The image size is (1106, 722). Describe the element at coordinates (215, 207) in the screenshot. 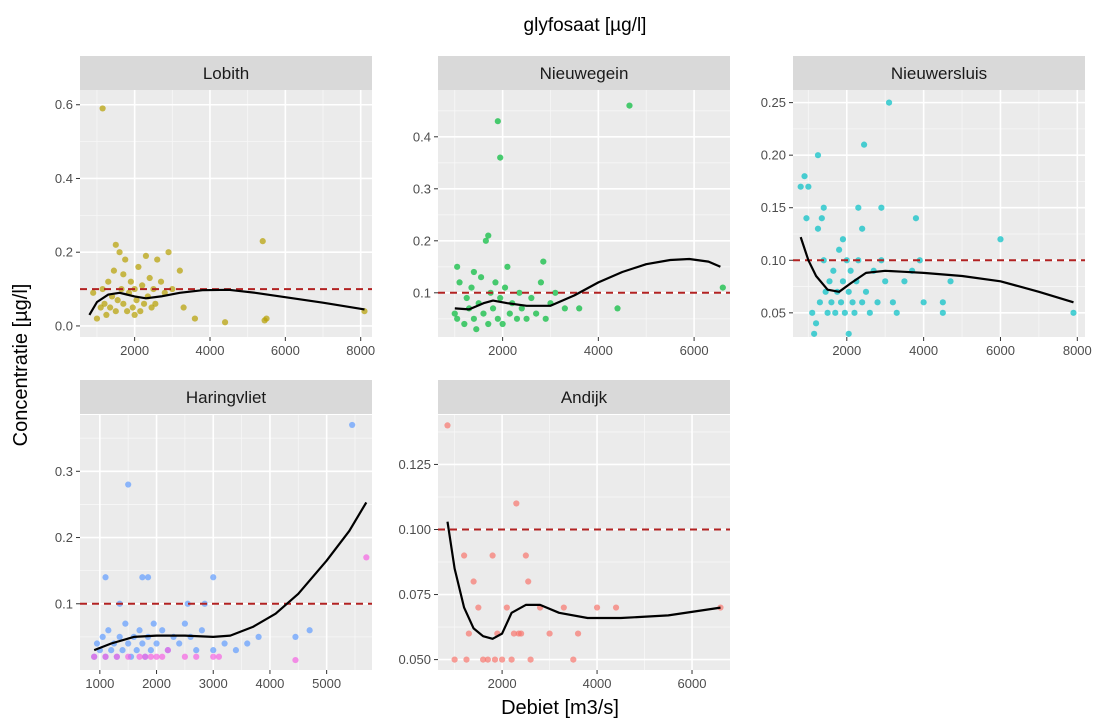

I see `panel-lobith: Lobith 2000 4000 6000 8000 0.0 0.2 0.4 0.6` at that location.